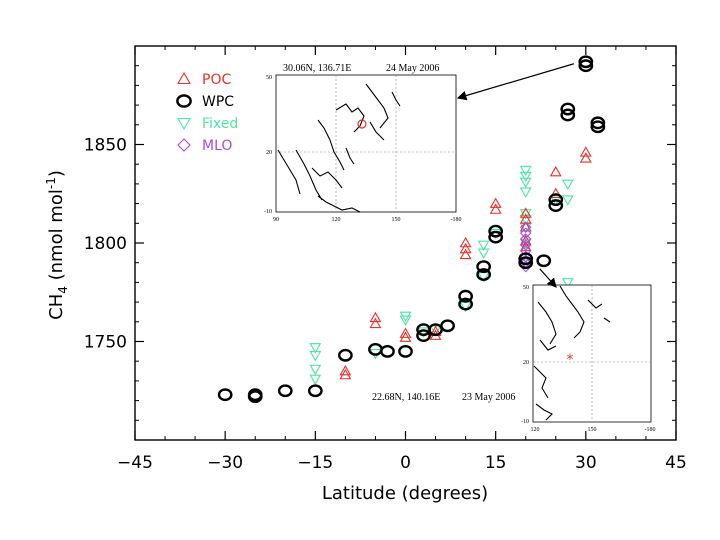 Image resolution: width=720 pixels, height=540 pixels. Describe the element at coordinates (207, 112) in the screenshot. I see `legend: POC WPC Fixed MLO` at that location.